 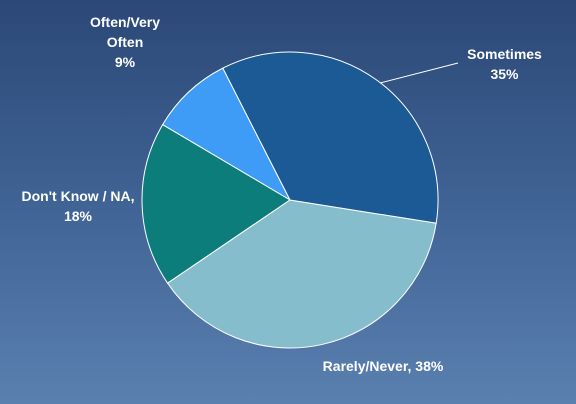 I want to click on category-label: Often/Very Often, so click(x=125, y=32).